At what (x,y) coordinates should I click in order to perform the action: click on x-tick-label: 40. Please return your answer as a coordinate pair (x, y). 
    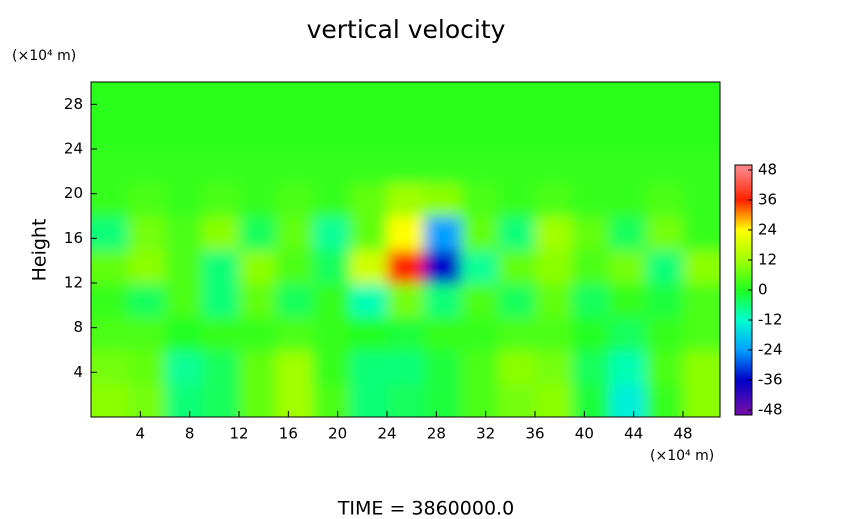
    Looking at the image, I should click on (584, 434).